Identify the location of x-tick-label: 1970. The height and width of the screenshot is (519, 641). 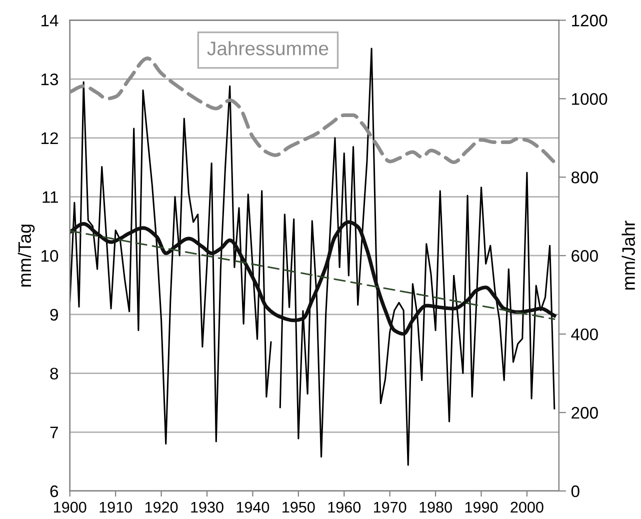
(390, 507).